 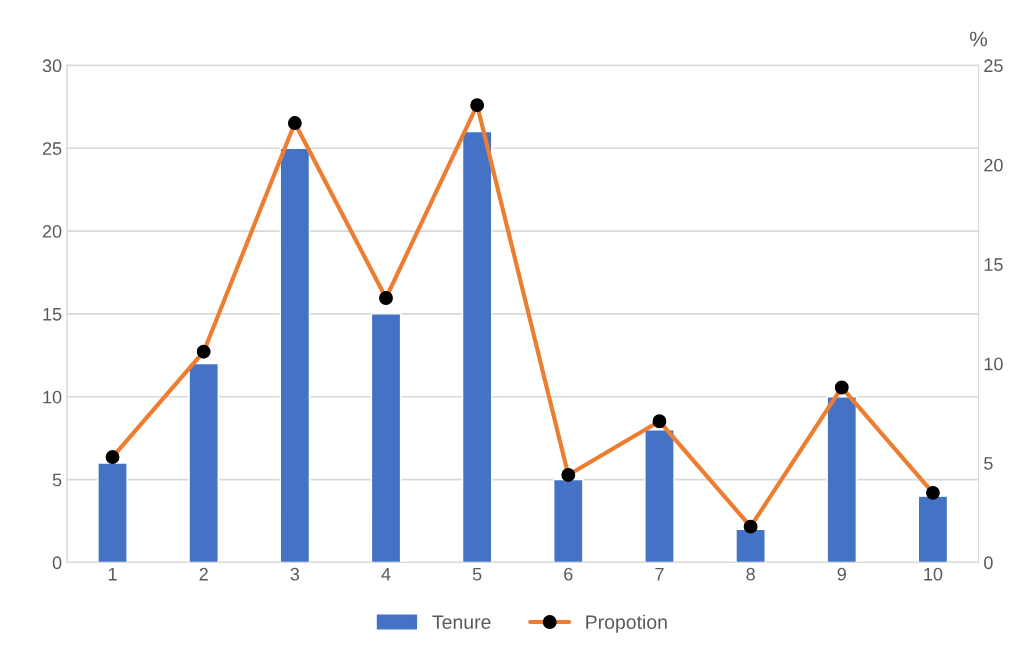 What do you see at coordinates (57, 563) in the screenshot?
I see `y-tick-label: 0` at bounding box center [57, 563].